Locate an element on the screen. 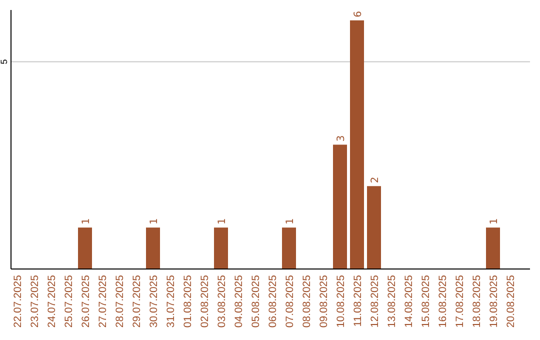 The image size is (540, 340). x-tick-label: 06.08.2025 is located at coordinates (273, 301).